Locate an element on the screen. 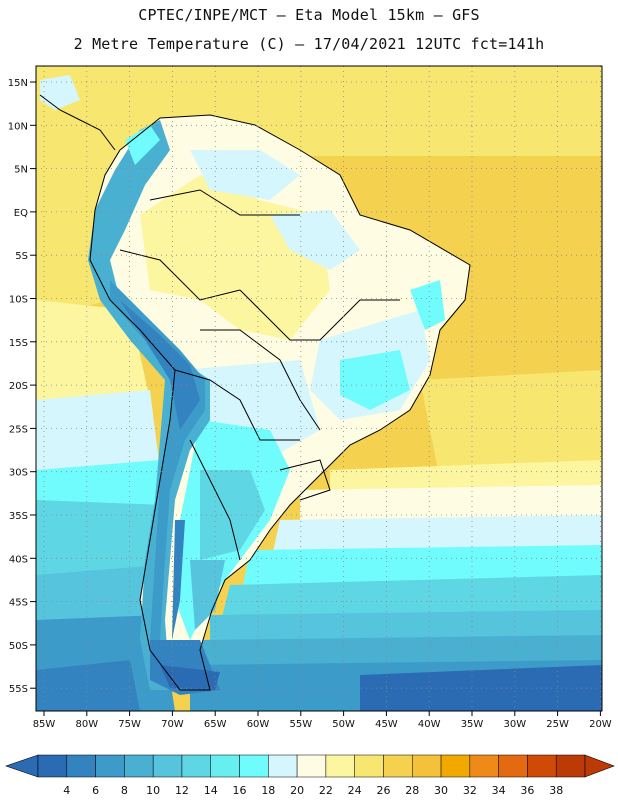 Image resolution: width=618 pixels, height=804 pixels. lon-label: 20W is located at coordinates (600, 724).